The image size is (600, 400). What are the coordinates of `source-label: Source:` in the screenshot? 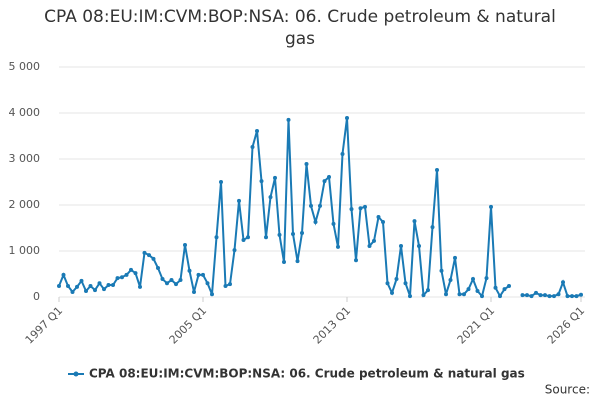 It's located at (567, 390).